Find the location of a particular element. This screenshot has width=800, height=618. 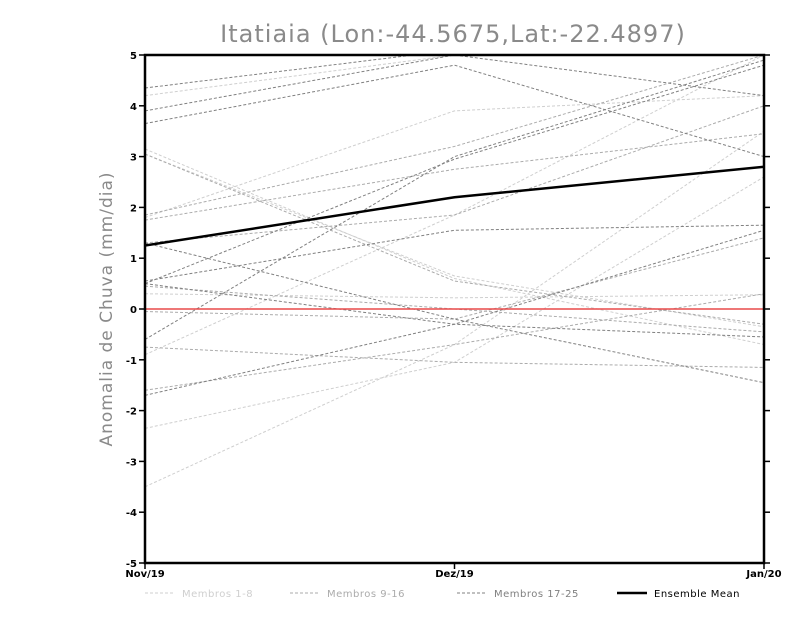

legend-label: Membros 17-25 is located at coordinates (536, 594).